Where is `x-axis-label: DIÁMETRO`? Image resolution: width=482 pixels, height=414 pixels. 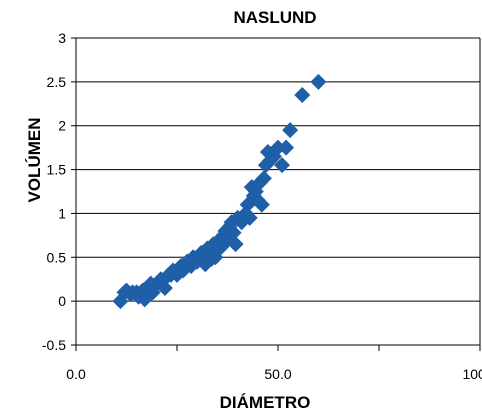
x-axis-label: DIÁMETRO is located at coordinates (265, 402).